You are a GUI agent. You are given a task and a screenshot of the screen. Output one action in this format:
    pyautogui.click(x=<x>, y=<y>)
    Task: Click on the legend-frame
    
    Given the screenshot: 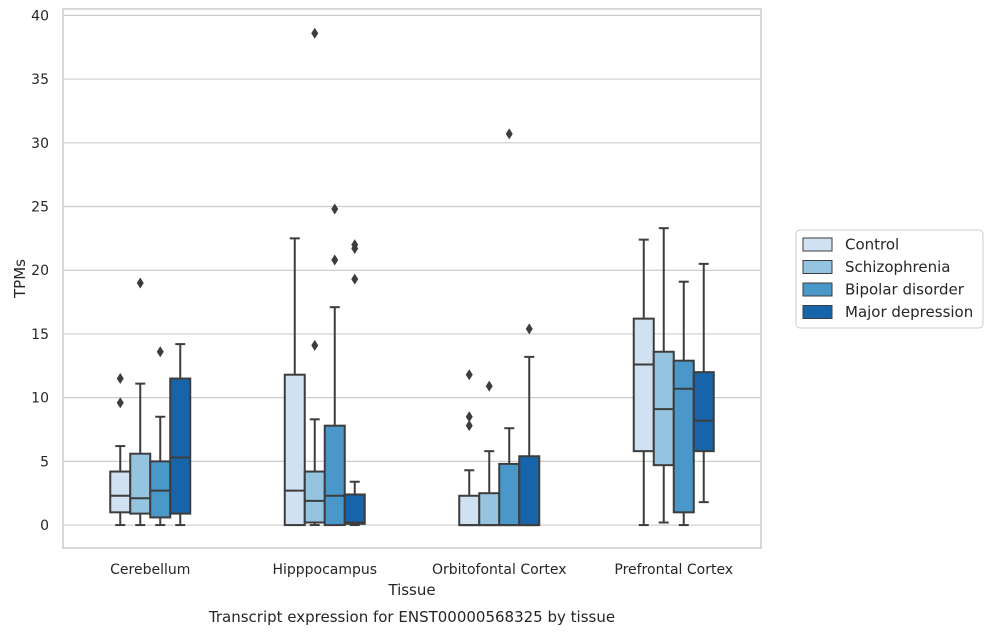 What is the action you would take?
    pyautogui.click(x=889, y=279)
    